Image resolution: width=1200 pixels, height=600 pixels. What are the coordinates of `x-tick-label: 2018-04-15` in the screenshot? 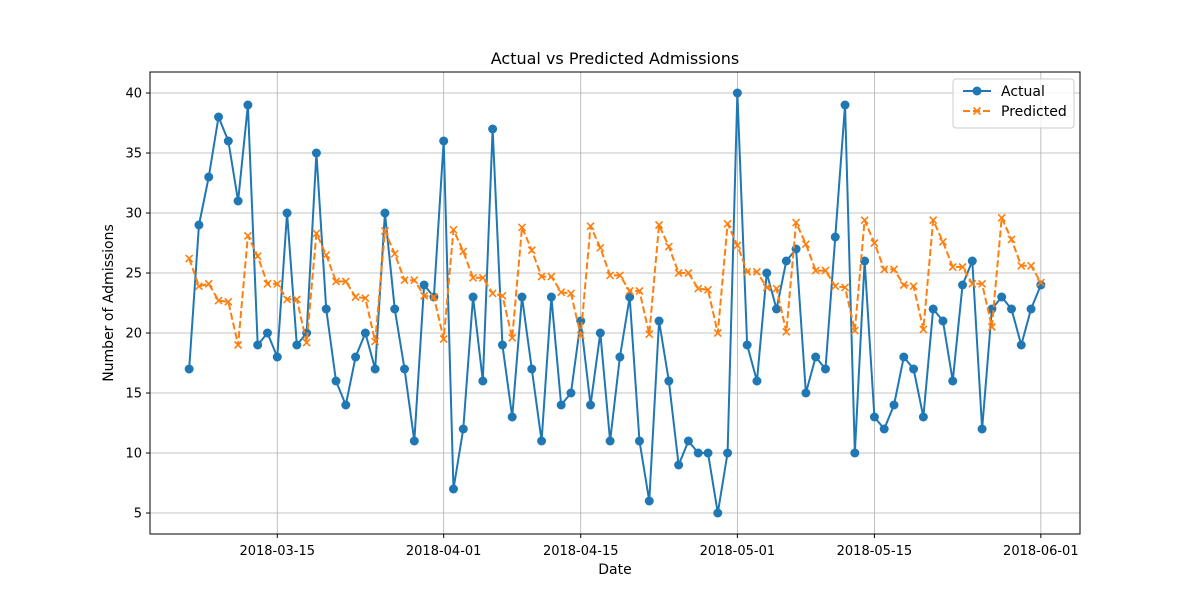 It's located at (581, 551).